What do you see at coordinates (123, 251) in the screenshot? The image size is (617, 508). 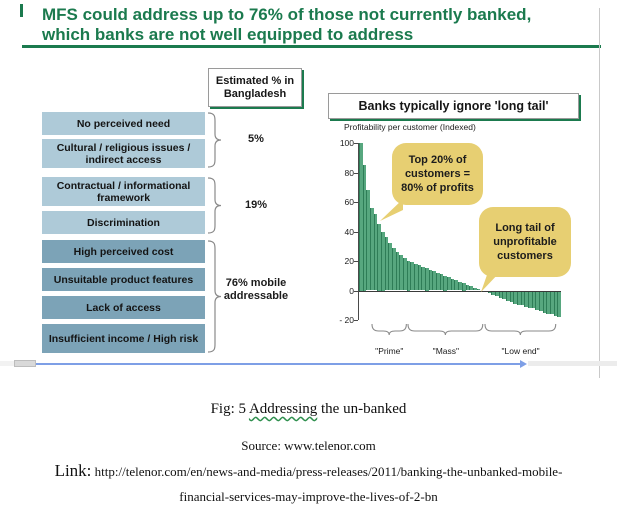 I see `barrier-box: High perceived cost` at bounding box center [123, 251].